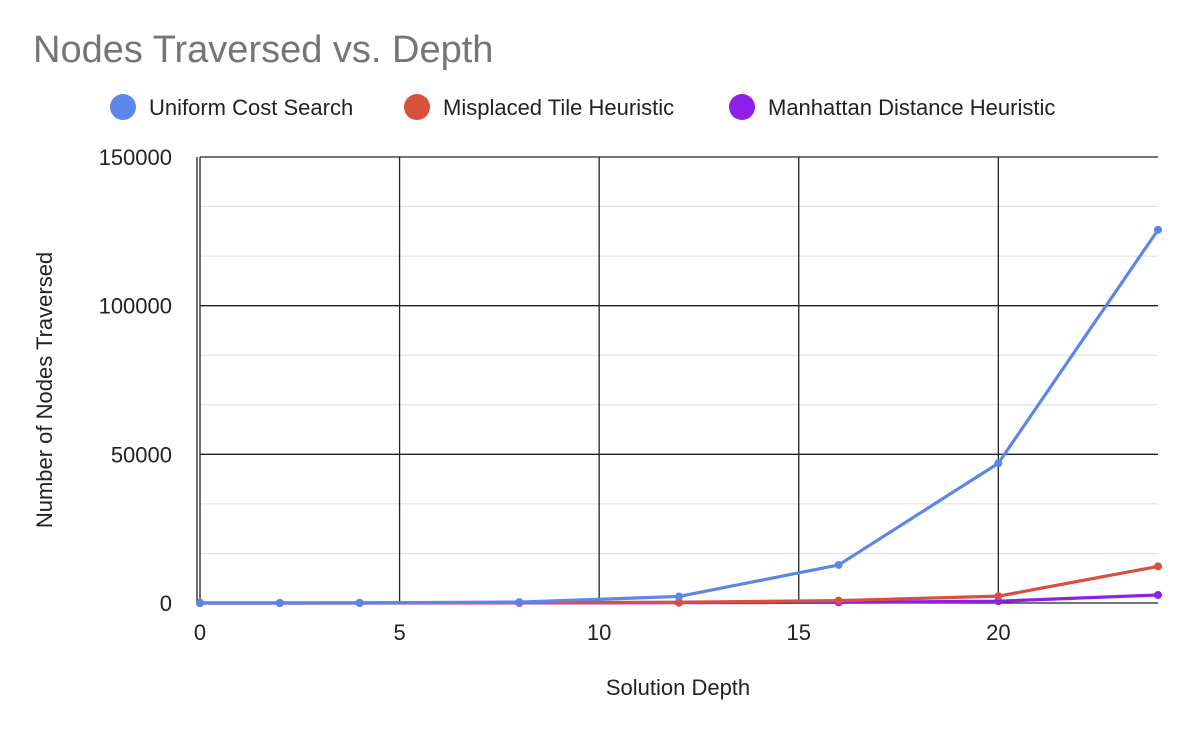  What do you see at coordinates (44, 390) in the screenshot?
I see `y-axis-label: Number of Nodes Traversed` at bounding box center [44, 390].